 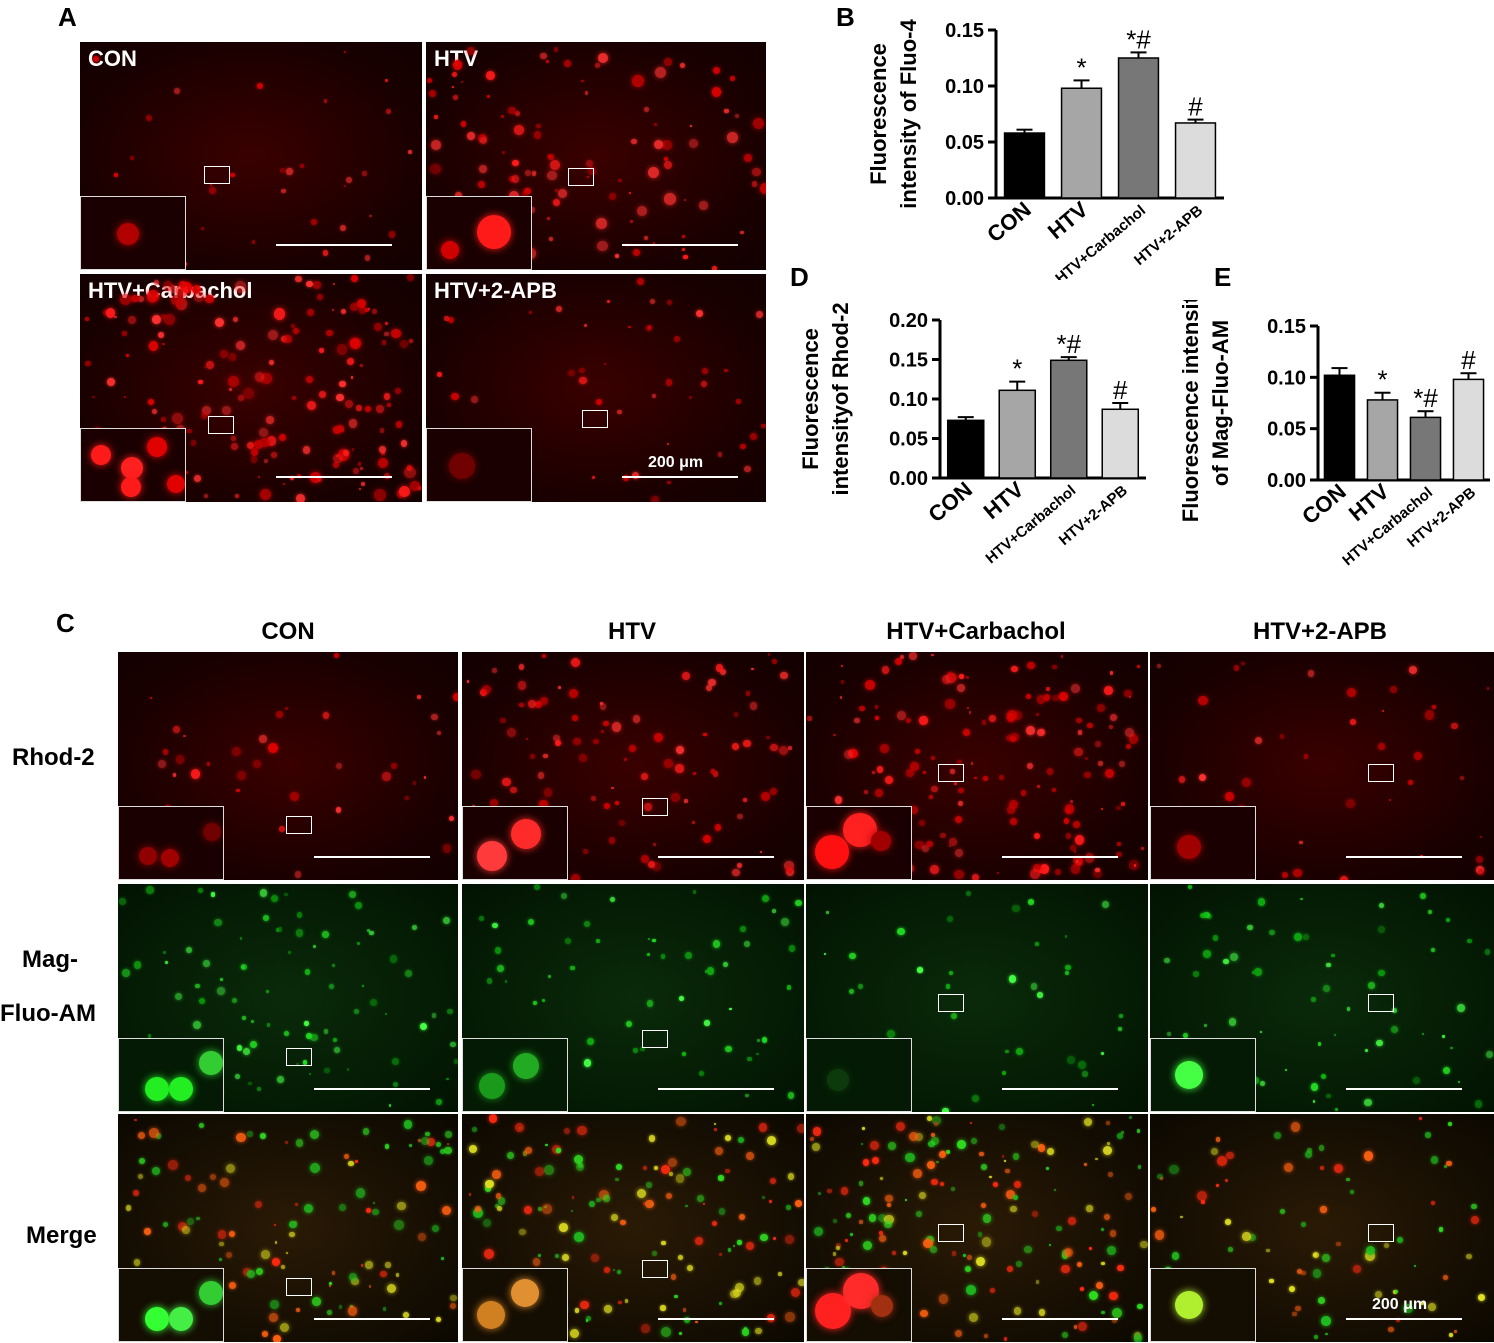 What do you see at coordinates (288, 998) in the screenshot?
I see `micrograph-c-mag-fluo-am-con` at bounding box center [288, 998].